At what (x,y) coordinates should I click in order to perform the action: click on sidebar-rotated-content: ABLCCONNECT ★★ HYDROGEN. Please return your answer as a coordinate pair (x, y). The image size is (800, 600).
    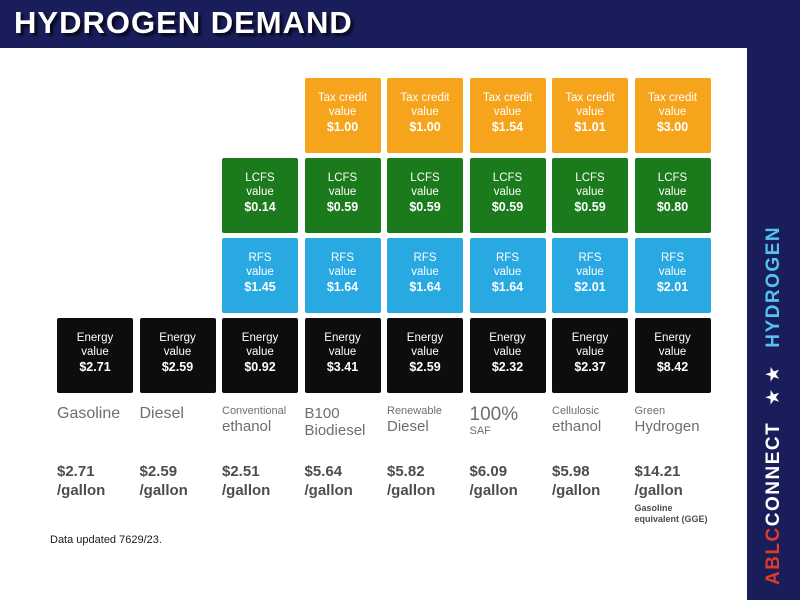
    Looking at the image, I should click on (773, 300).